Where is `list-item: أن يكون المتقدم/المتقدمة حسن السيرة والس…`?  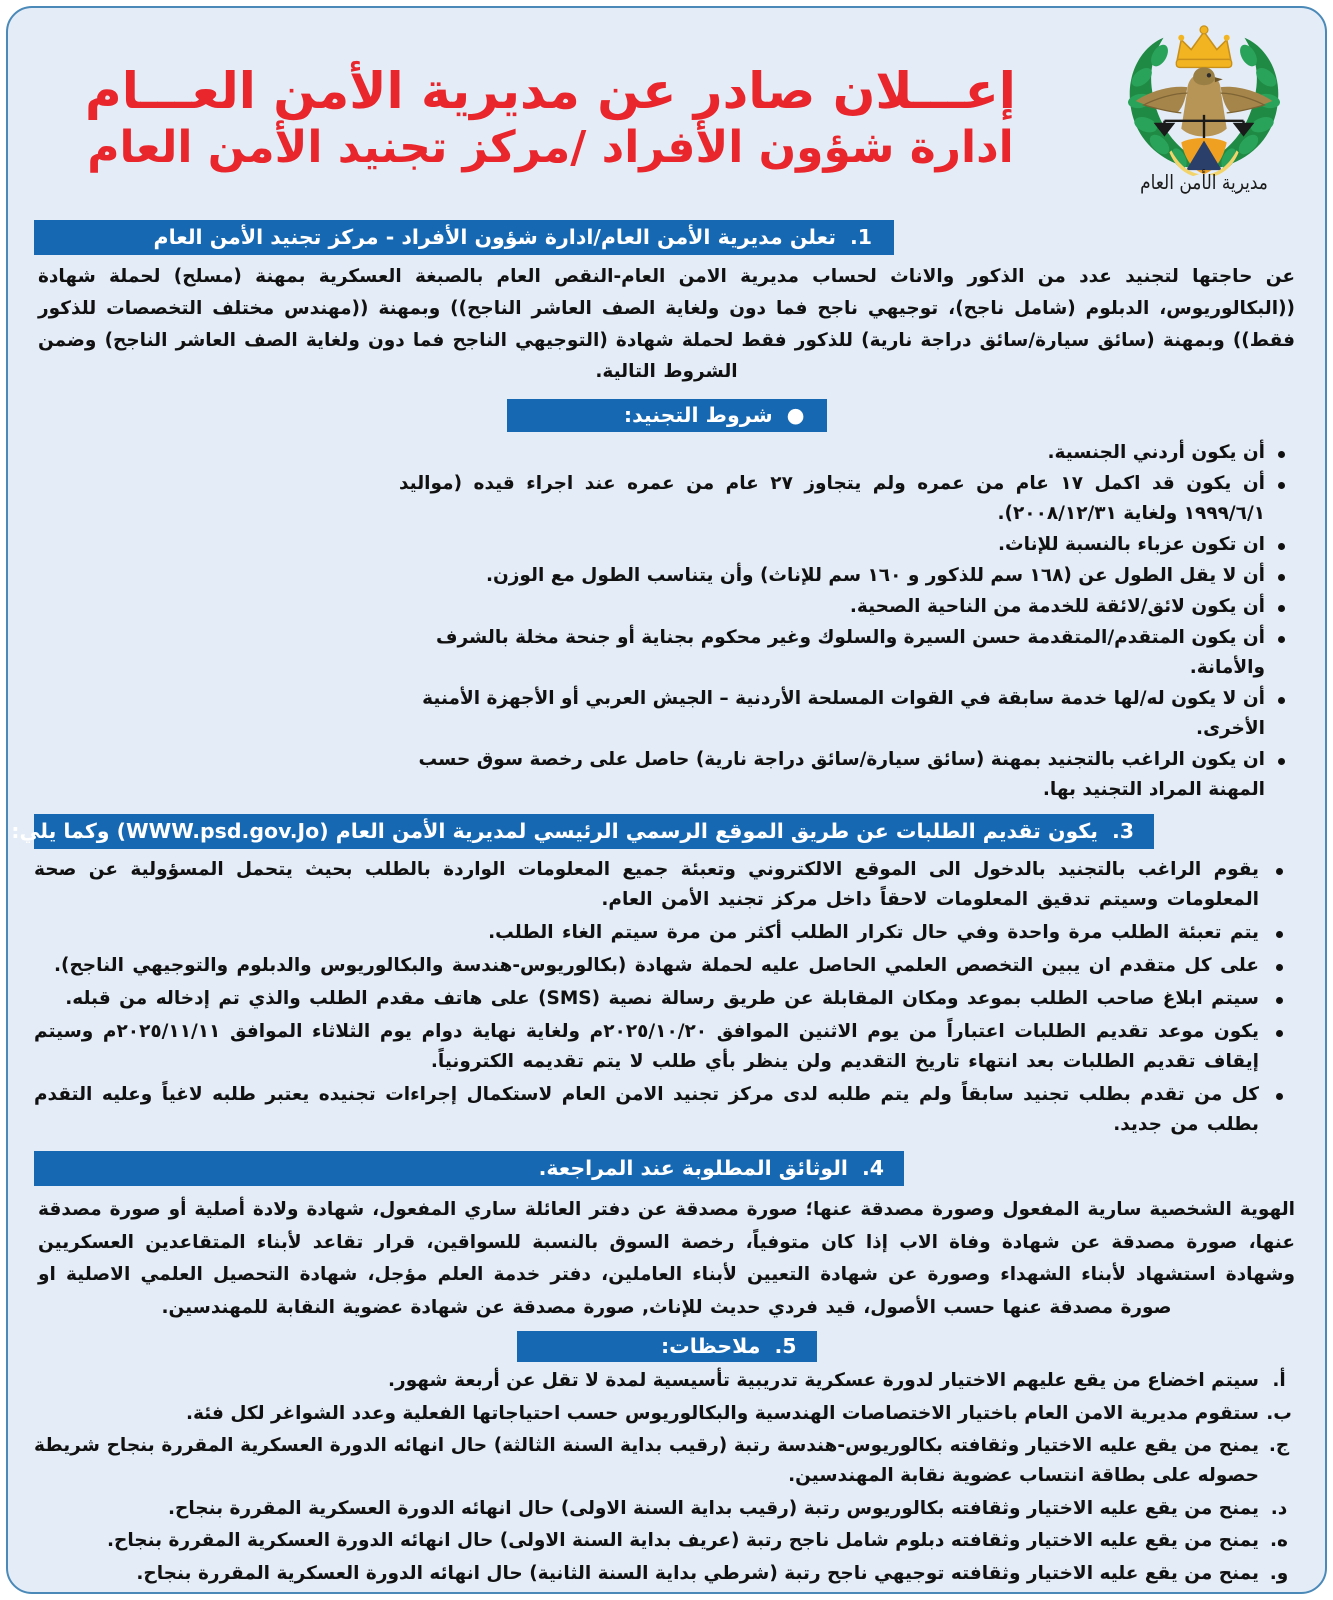
list-item: أن يكون المتقدم/المتقدمة حسن السيرة والس… is located at coordinates (849, 653).